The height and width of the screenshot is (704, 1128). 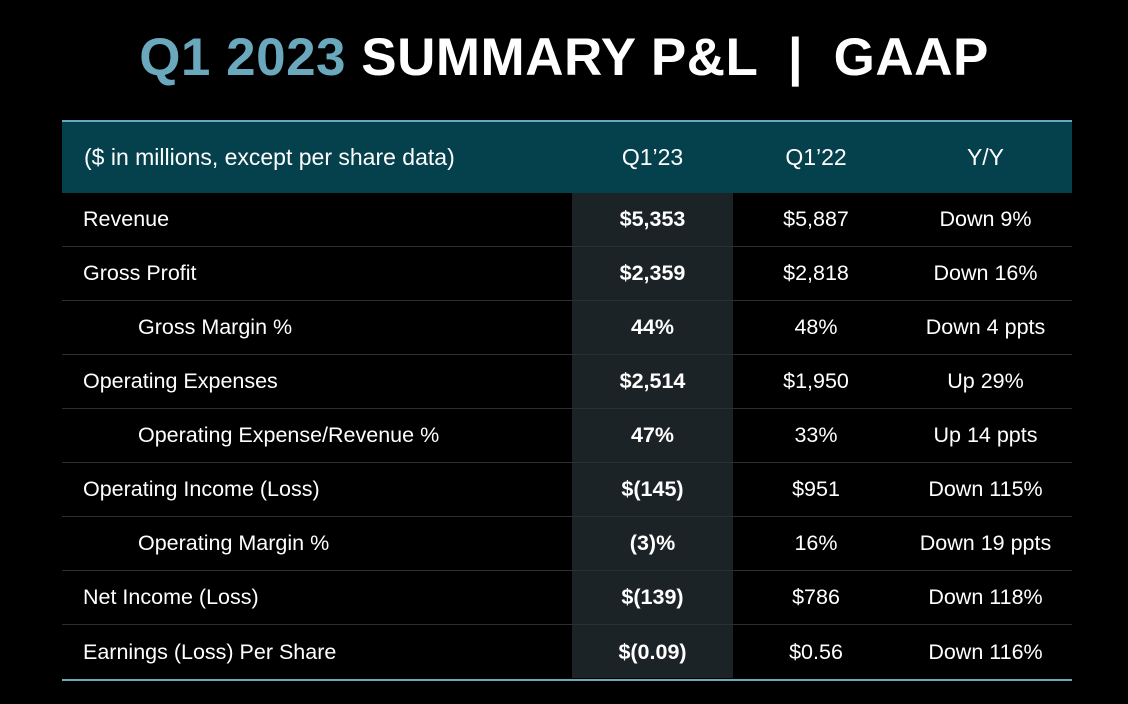 What do you see at coordinates (567, 220) in the screenshot?
I see `table-row: Revenue $5,353 $5,887 Down 9%` at bounding box center [567, 220].